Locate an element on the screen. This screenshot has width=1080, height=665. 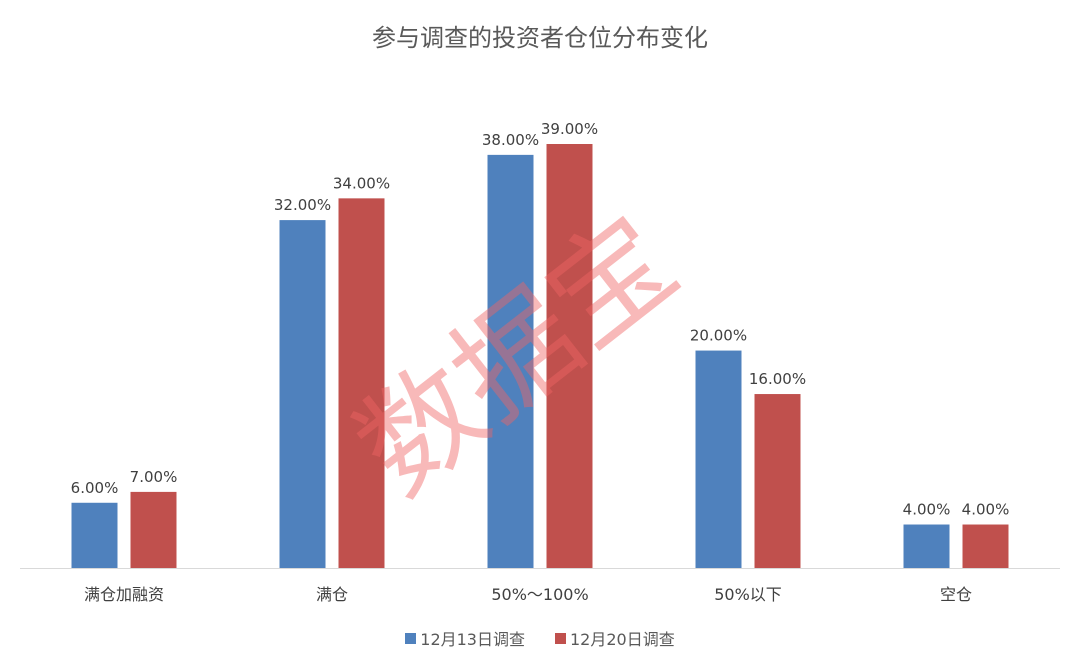
chart-title: 参与调查的投资者仓位分布变化 is located at coordinates (540, 38).